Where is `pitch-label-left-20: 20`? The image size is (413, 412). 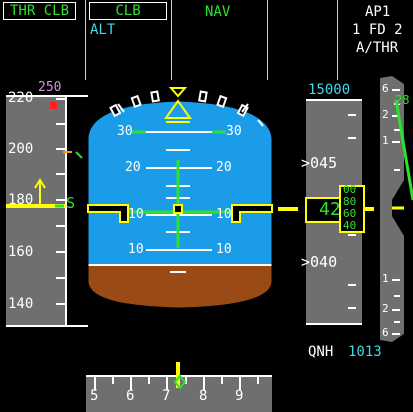 pitch-label-left-20: 20 is located at coordinates (133, 167).